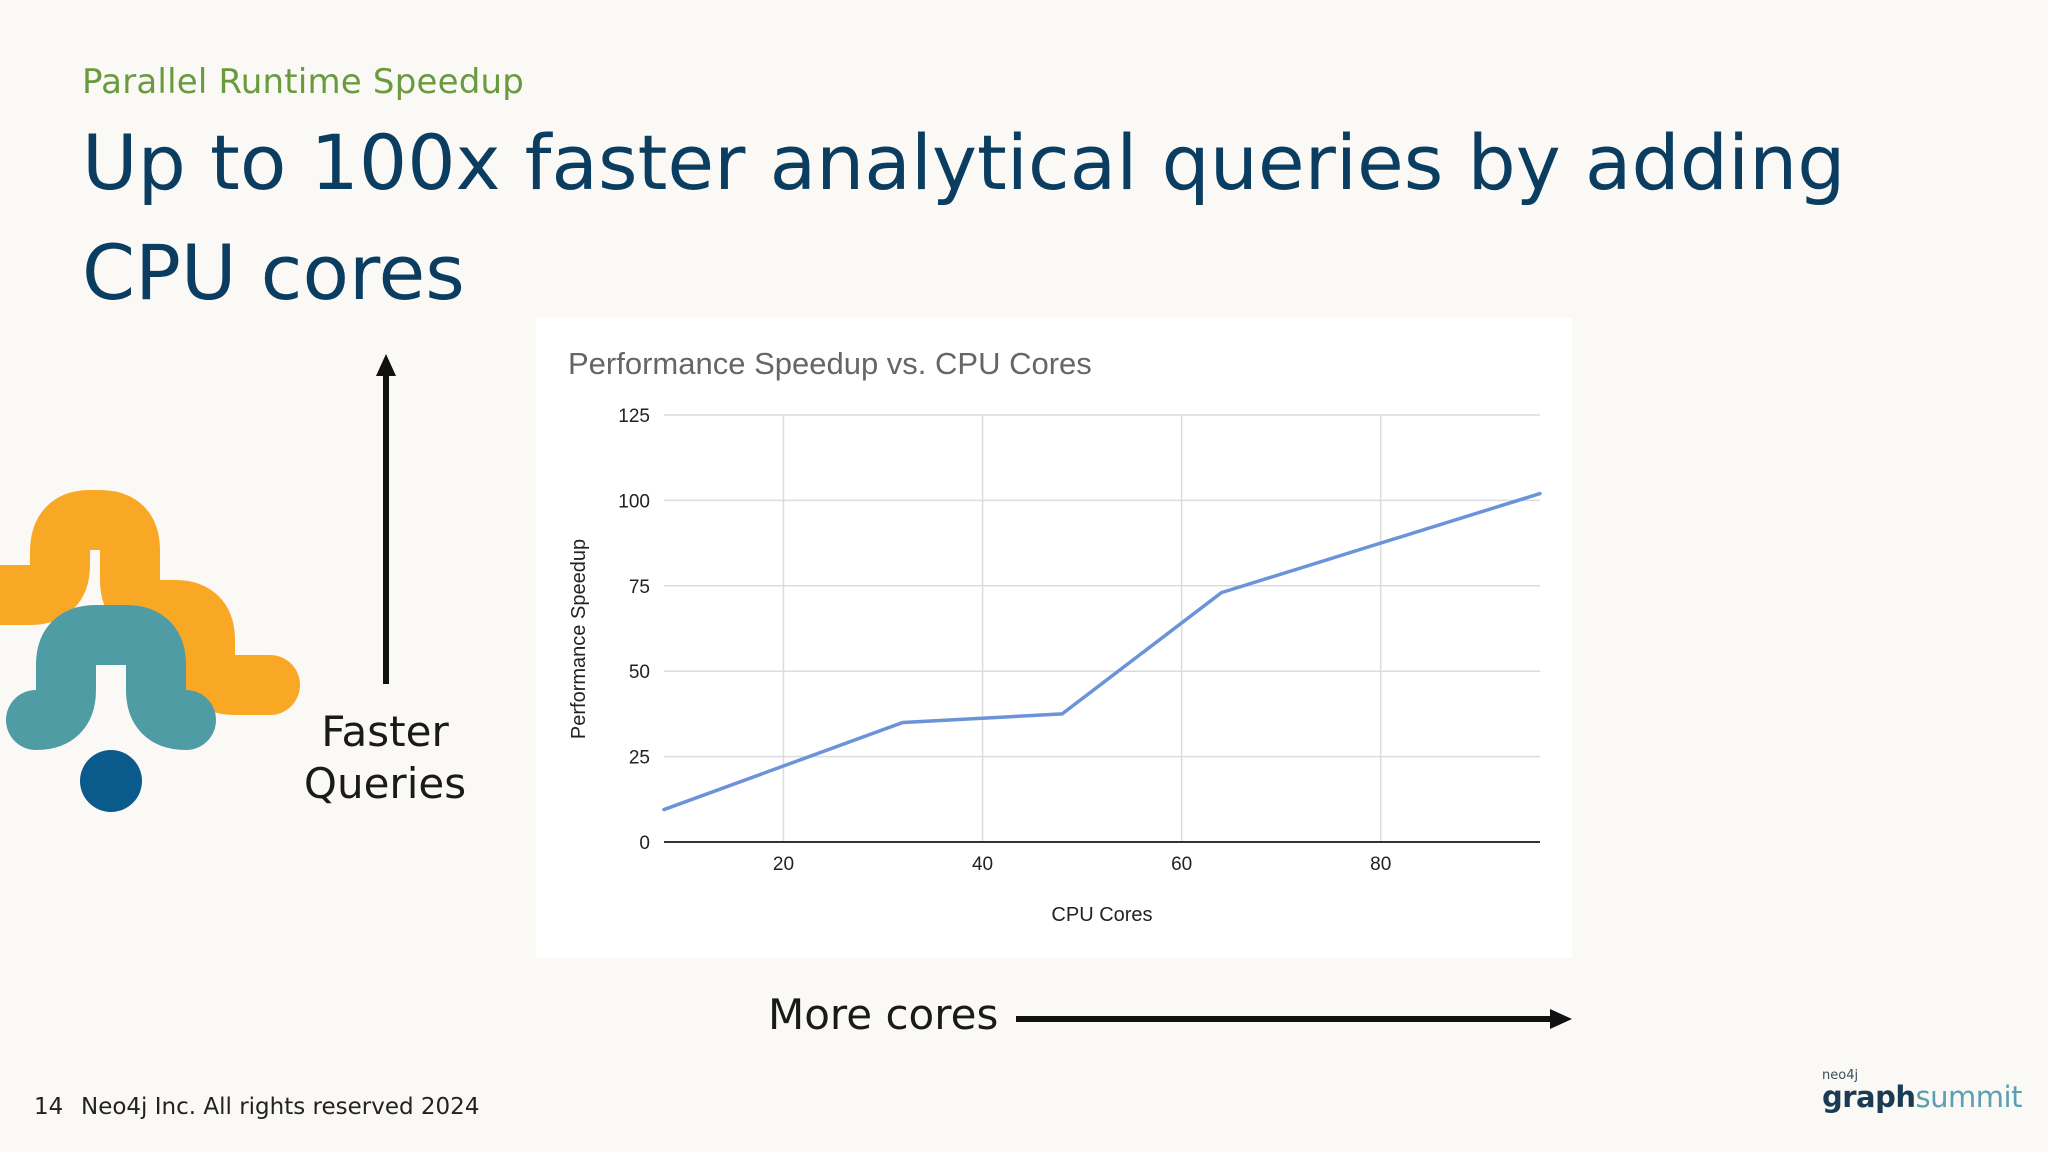 The width and height of the screenshot is (2048, 1152). What do you see at coordinates (49, 1107) in the screenshot?
I see `page-number: 14` at bounding box center [49, 1107].